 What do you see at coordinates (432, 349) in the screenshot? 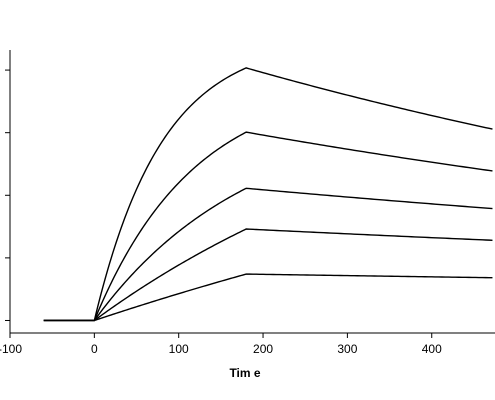
I see `x-tick-label: 400` at bounding box center [432, 349].